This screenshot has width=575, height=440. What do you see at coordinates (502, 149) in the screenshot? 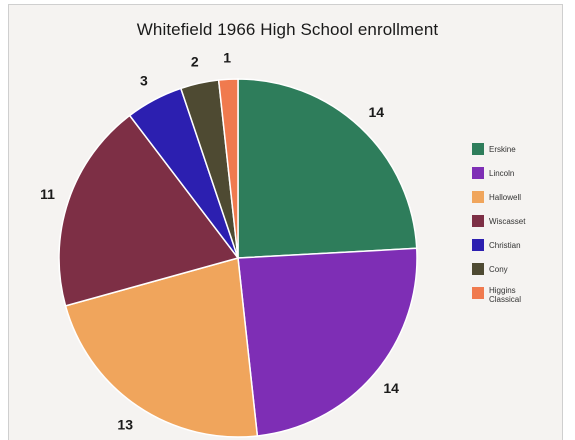
I see `legend-label-erskine: Erskine` at bounding box center [502, 149].